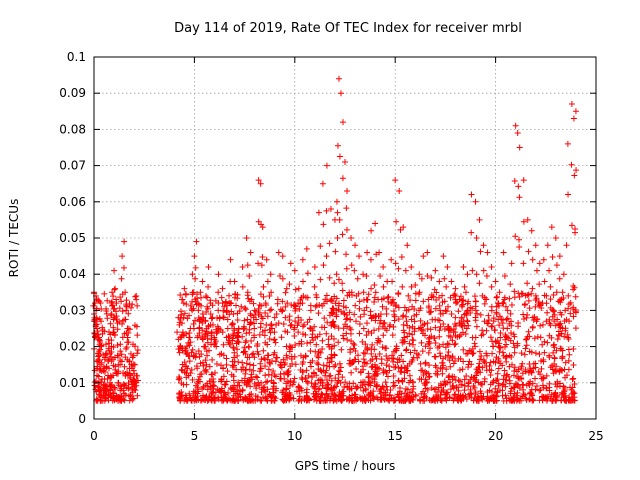 This screenshot has width=640, height=480. I want to click on x-tick-label: 0, so click(94, 436).